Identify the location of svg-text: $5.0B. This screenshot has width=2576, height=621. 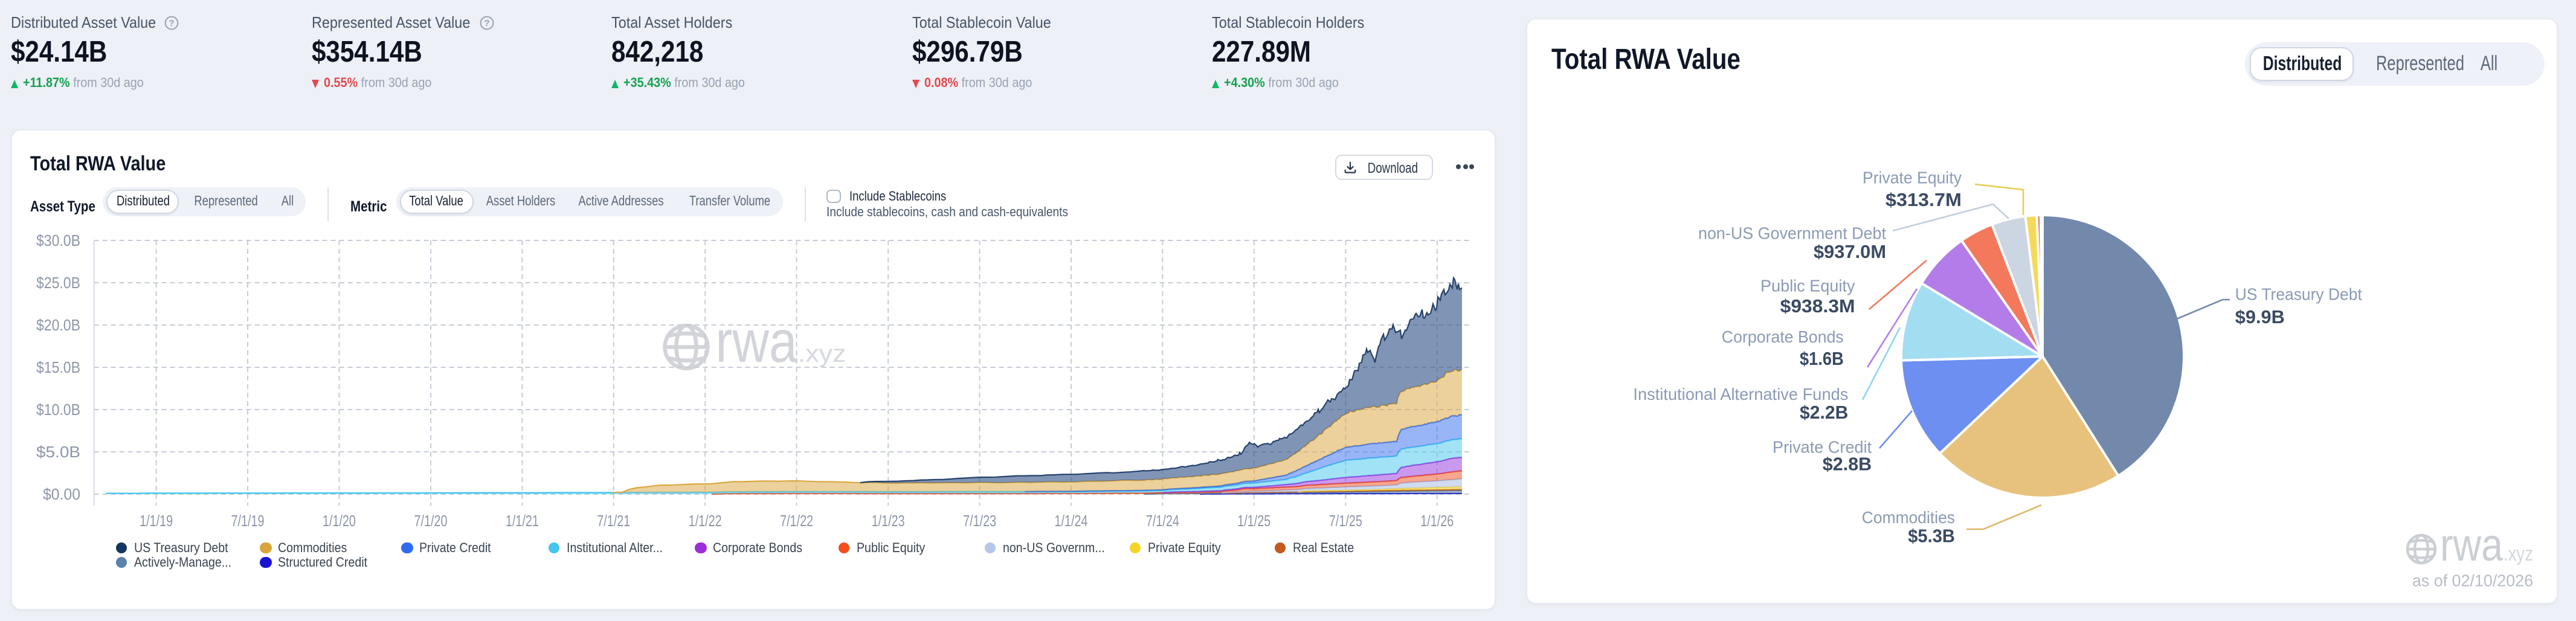
(58, 452).